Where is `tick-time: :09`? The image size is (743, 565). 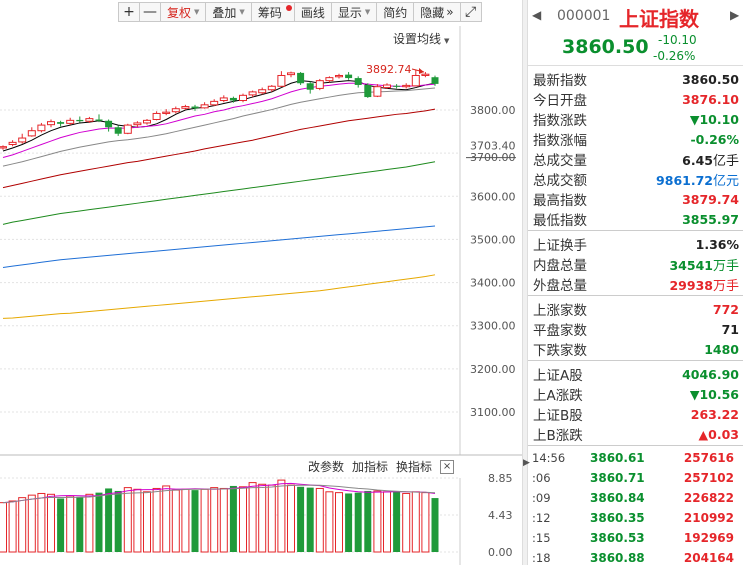
tick-time: :09 is located at coordinates (541, 498).